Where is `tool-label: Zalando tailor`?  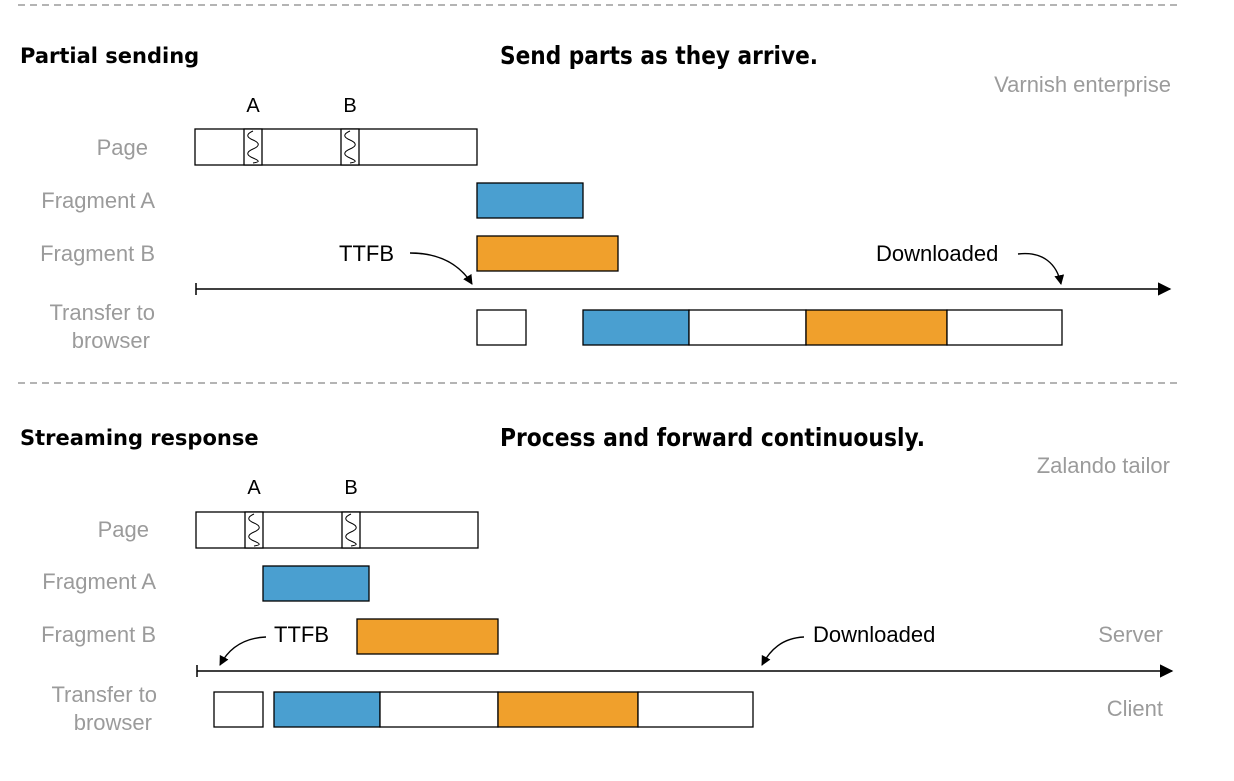
tool-label: Zalando tailor is located at coordinates (1103, 465).